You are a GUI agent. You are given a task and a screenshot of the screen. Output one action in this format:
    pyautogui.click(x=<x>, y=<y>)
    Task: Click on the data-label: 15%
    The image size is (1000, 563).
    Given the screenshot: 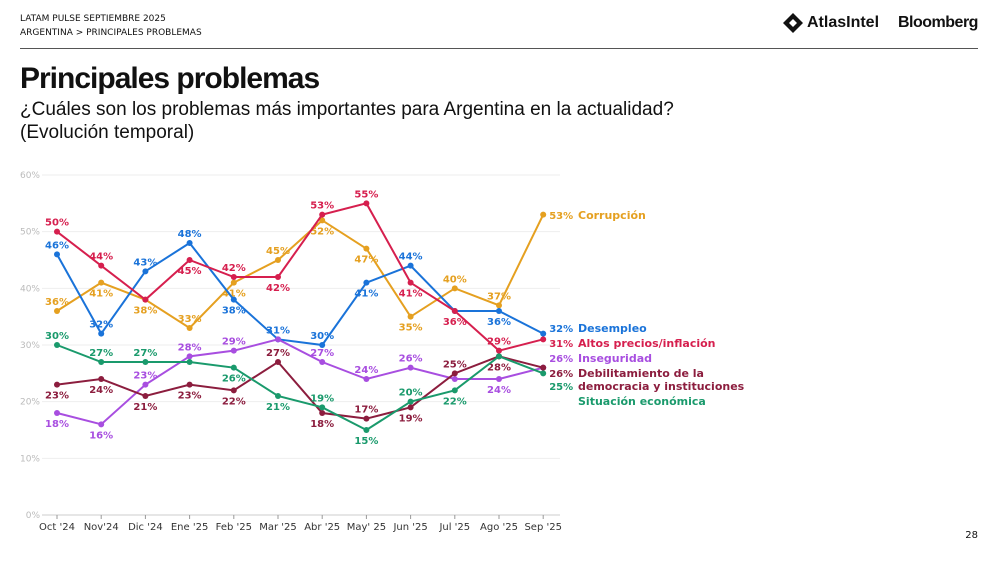 What is the action you would take?
    pyautogui.click(x=366, y=441)
    